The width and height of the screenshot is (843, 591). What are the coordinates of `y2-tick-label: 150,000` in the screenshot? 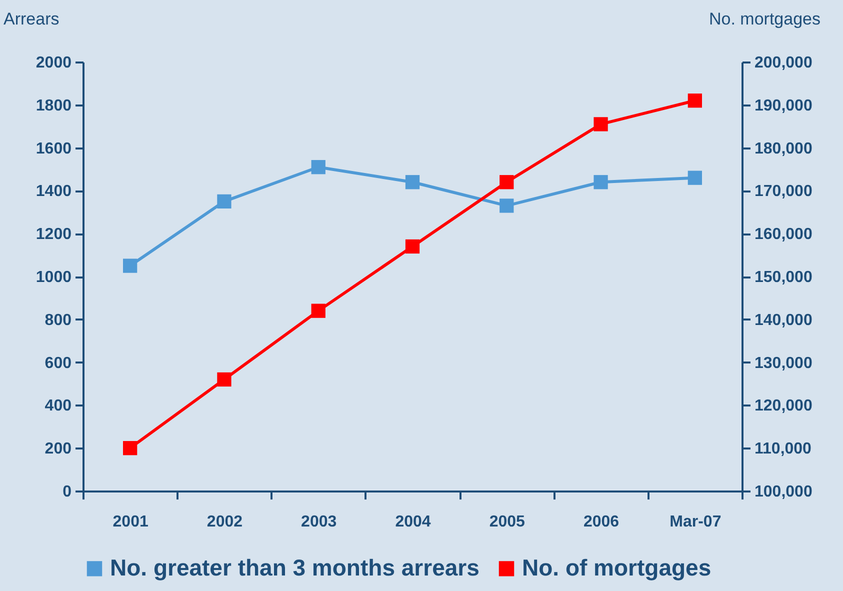 It's located at (783, 277).